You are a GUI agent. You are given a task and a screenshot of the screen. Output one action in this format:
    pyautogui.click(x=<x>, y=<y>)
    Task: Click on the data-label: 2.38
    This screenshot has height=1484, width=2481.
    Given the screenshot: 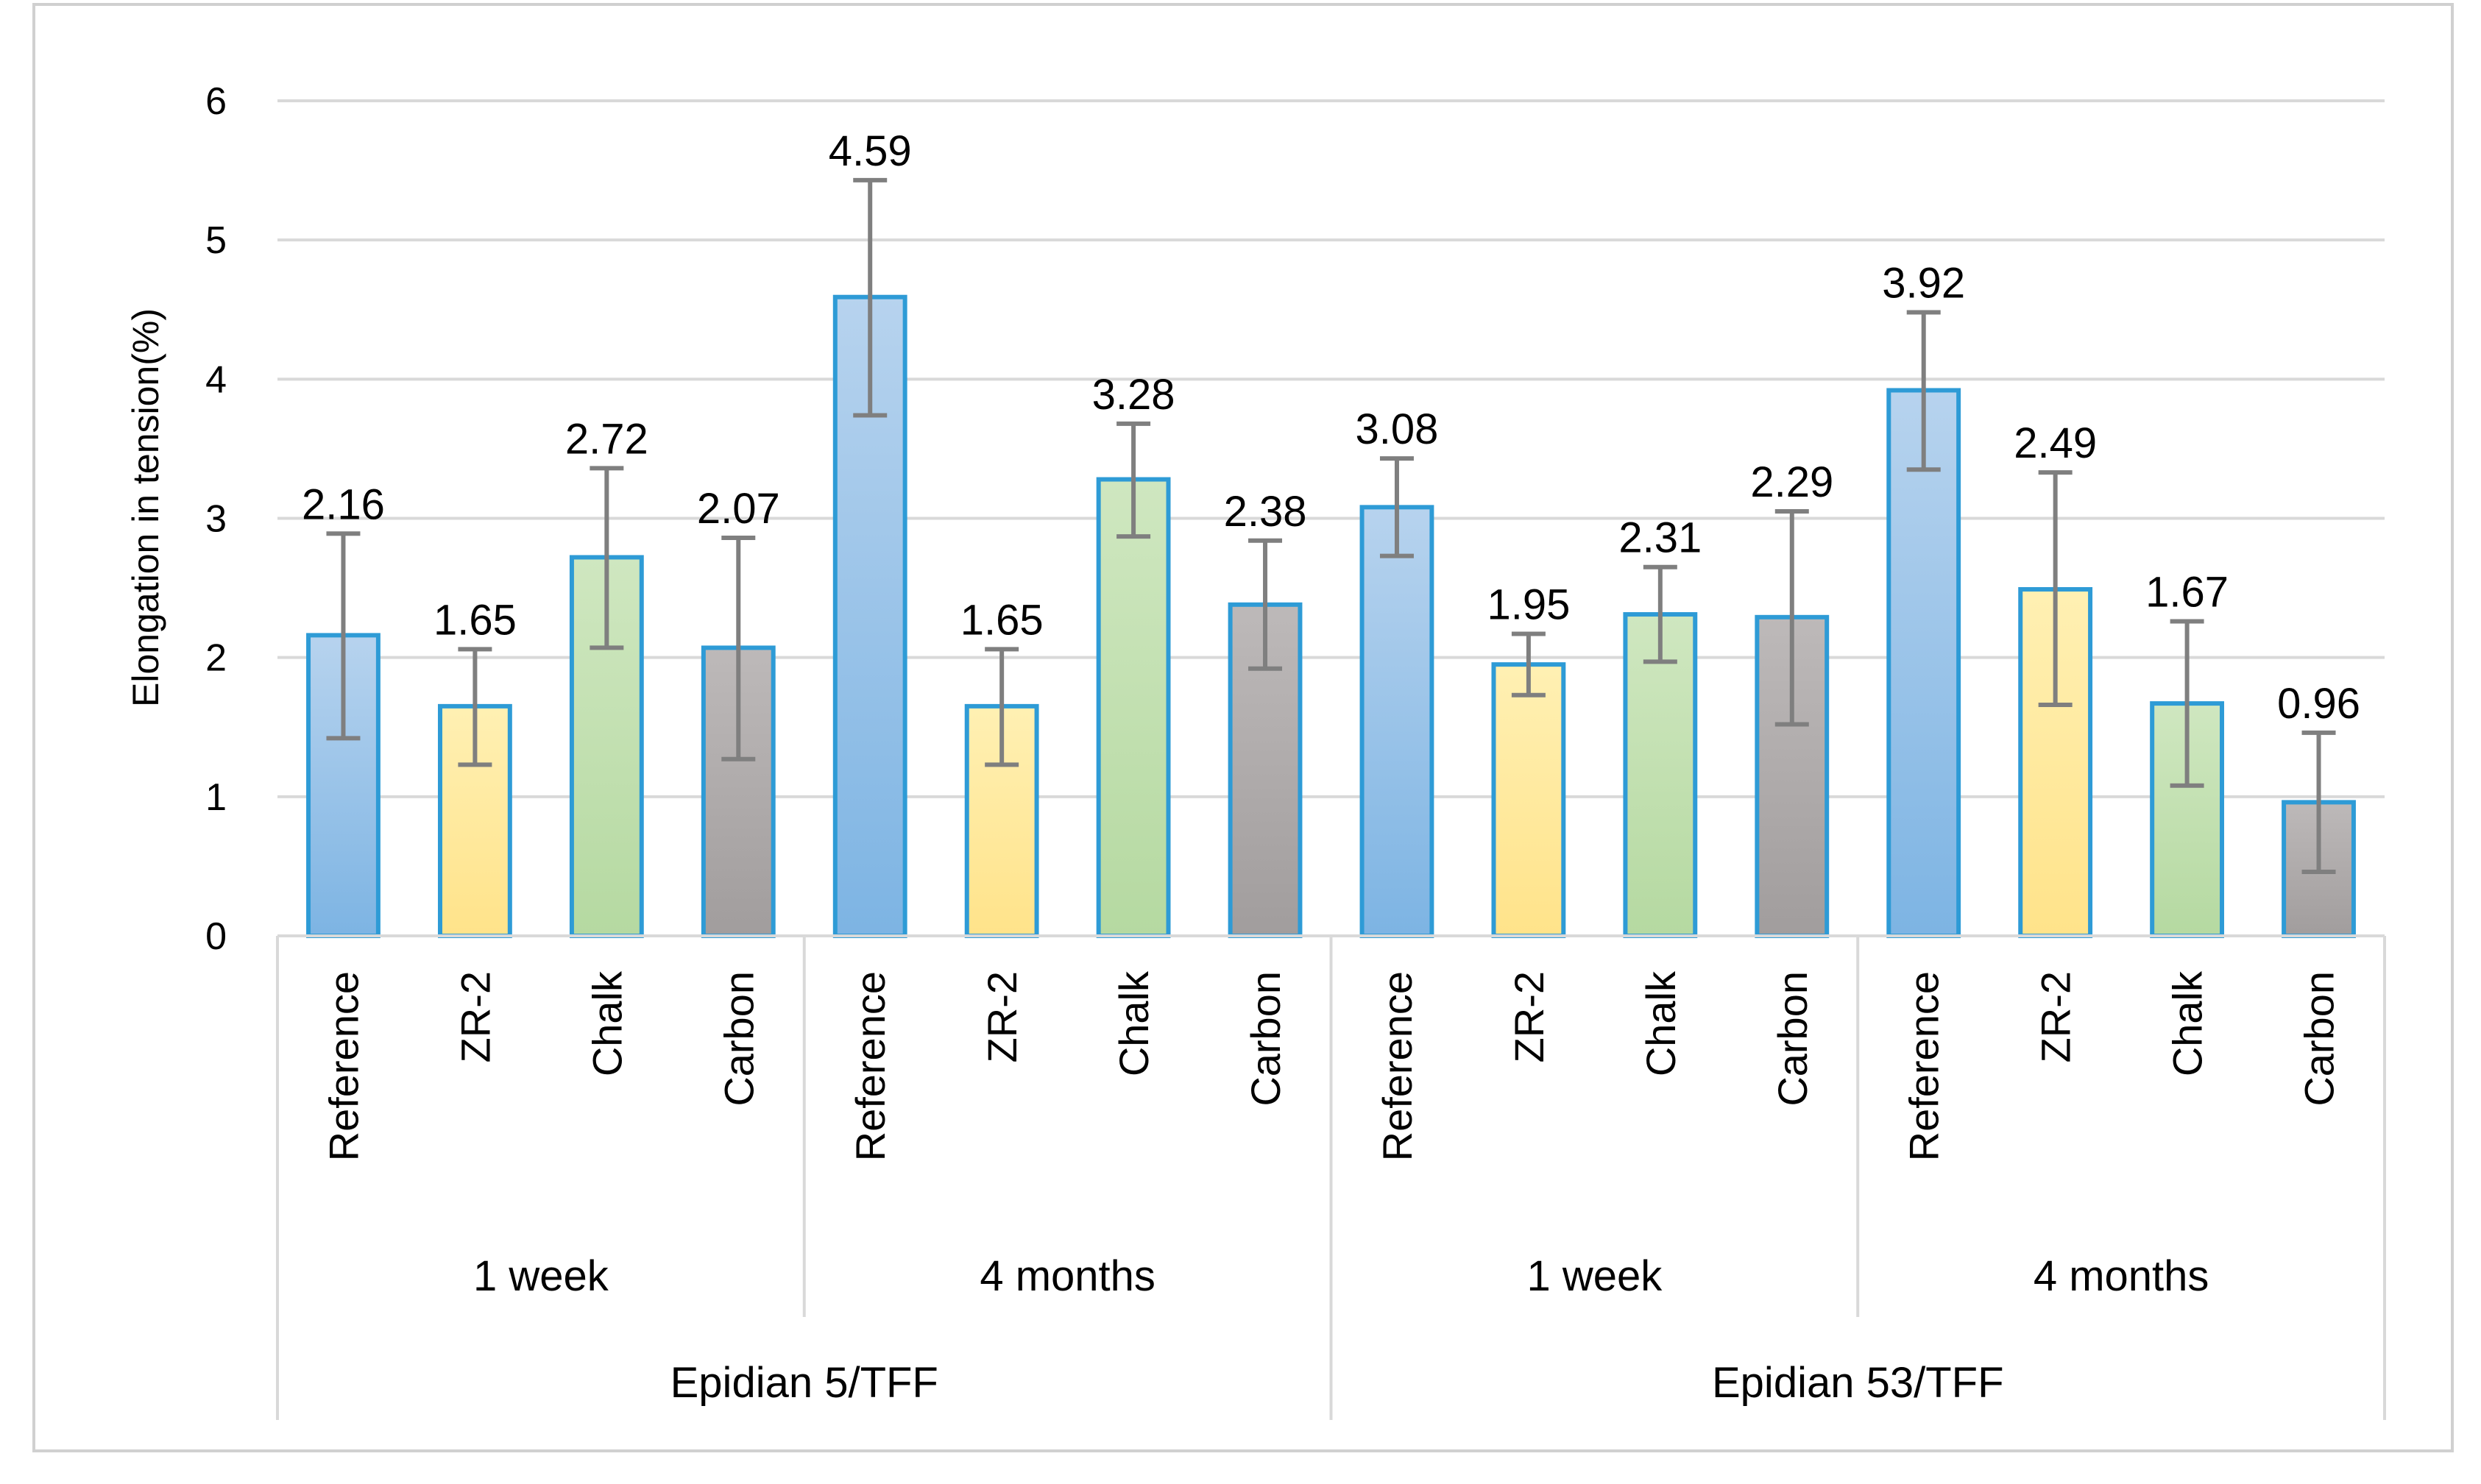 What is the action you would take?
    pyautogui.click(x=1265, y=512)
    